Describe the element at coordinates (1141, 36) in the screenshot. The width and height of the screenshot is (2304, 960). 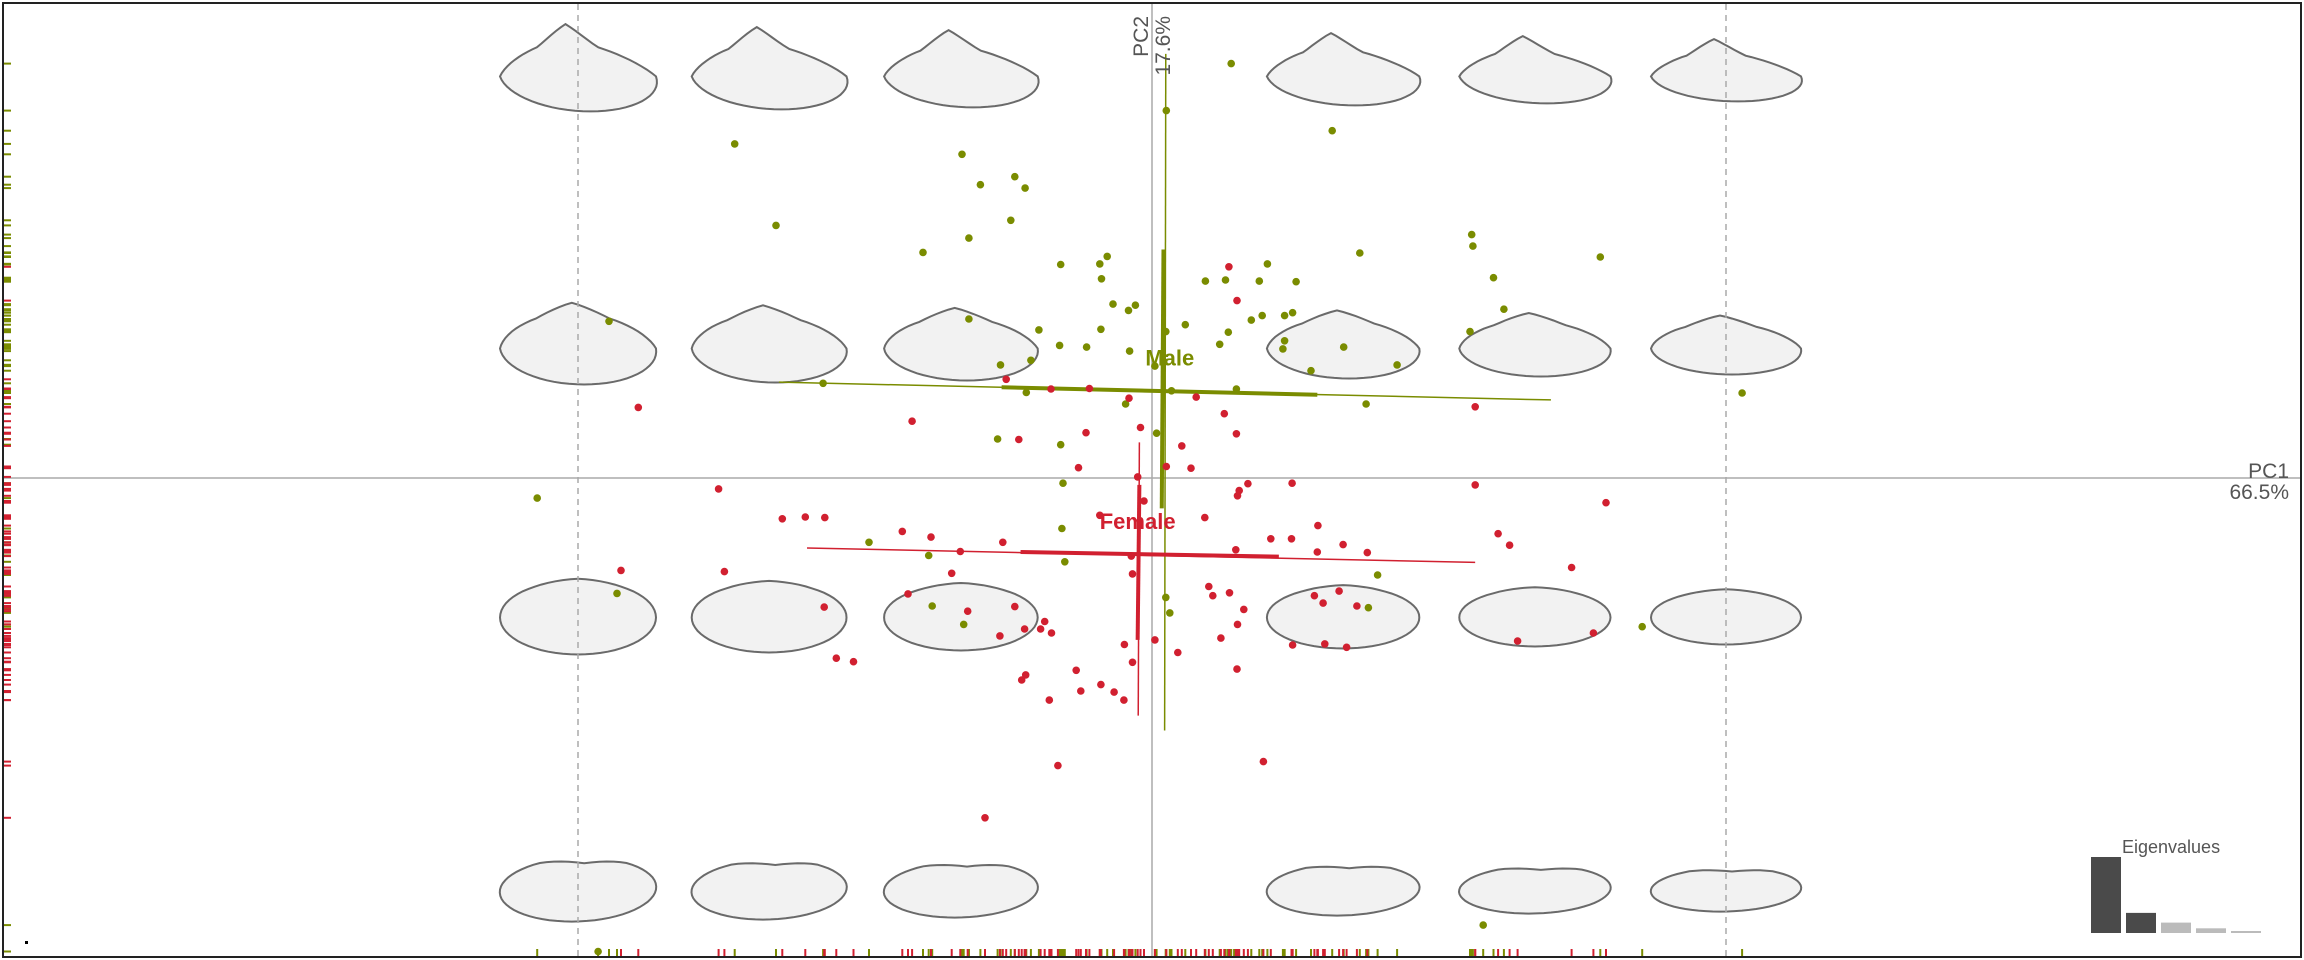
I see `y-axis-label: PC2` at that location.